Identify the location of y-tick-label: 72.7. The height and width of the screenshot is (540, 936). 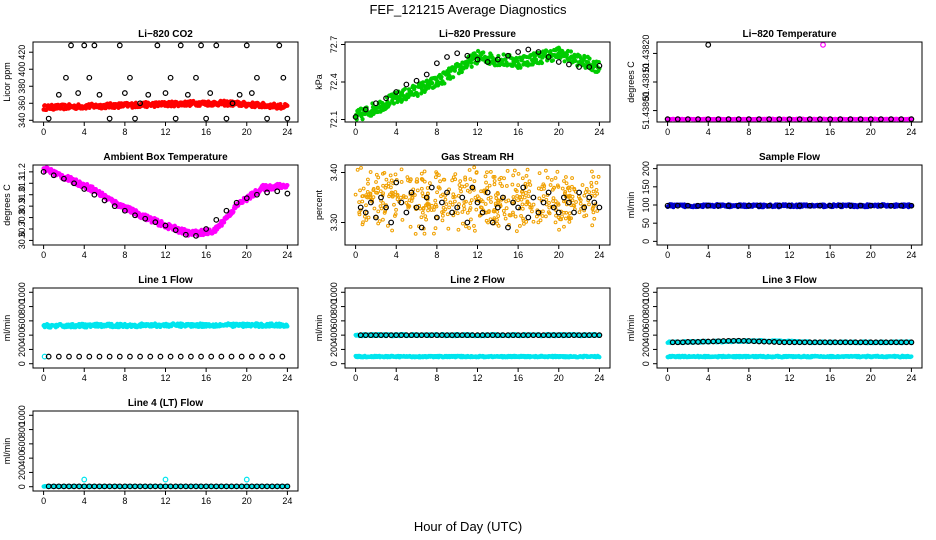
(334, 45).